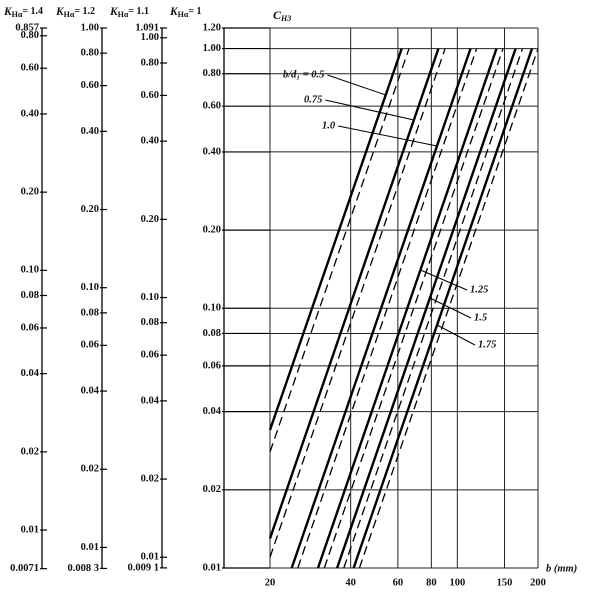 This screenshot has width=600, height=594. Describe the element at coordinates (270, 582) in the screenshot. I see `x-tick-label: 20` at that location.